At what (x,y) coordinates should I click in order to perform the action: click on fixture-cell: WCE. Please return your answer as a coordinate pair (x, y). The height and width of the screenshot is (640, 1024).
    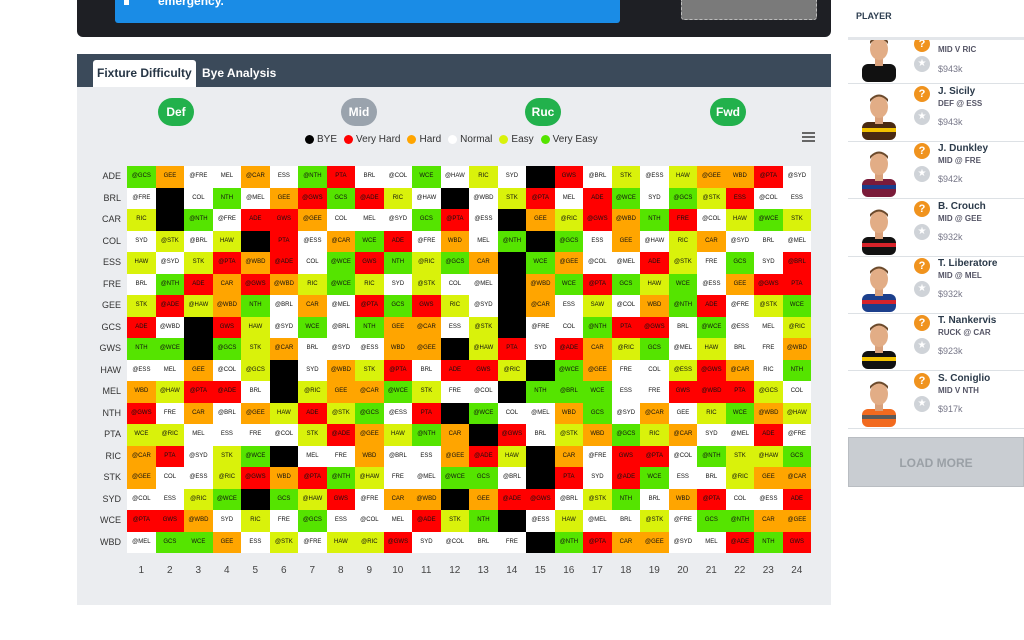
    Looking at the image, I should click on (540, 263).